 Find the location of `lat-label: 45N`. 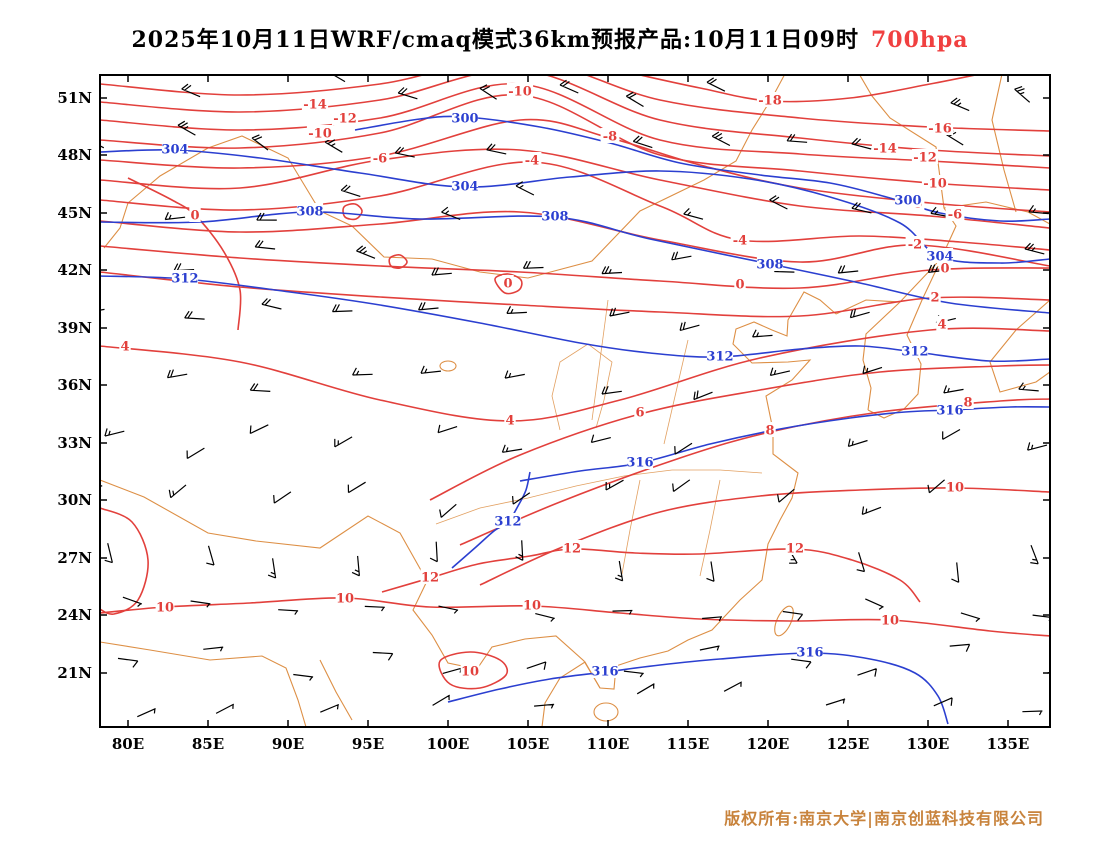

lat-label: 45N is located at coordinates (74, 213).